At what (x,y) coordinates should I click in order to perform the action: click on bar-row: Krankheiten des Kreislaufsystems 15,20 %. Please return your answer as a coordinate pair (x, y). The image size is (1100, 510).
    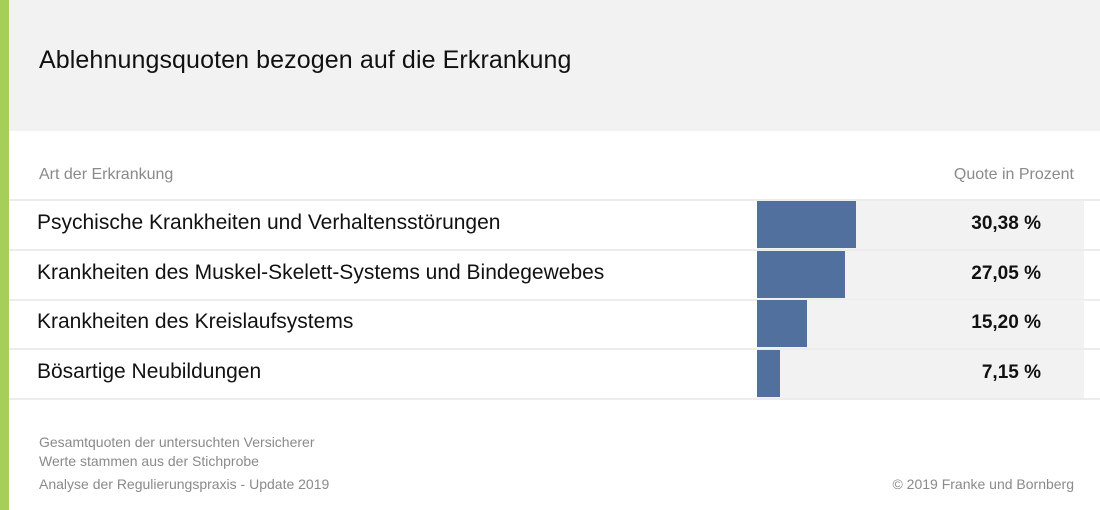
    Looking at the image, I should click on (554, 324).